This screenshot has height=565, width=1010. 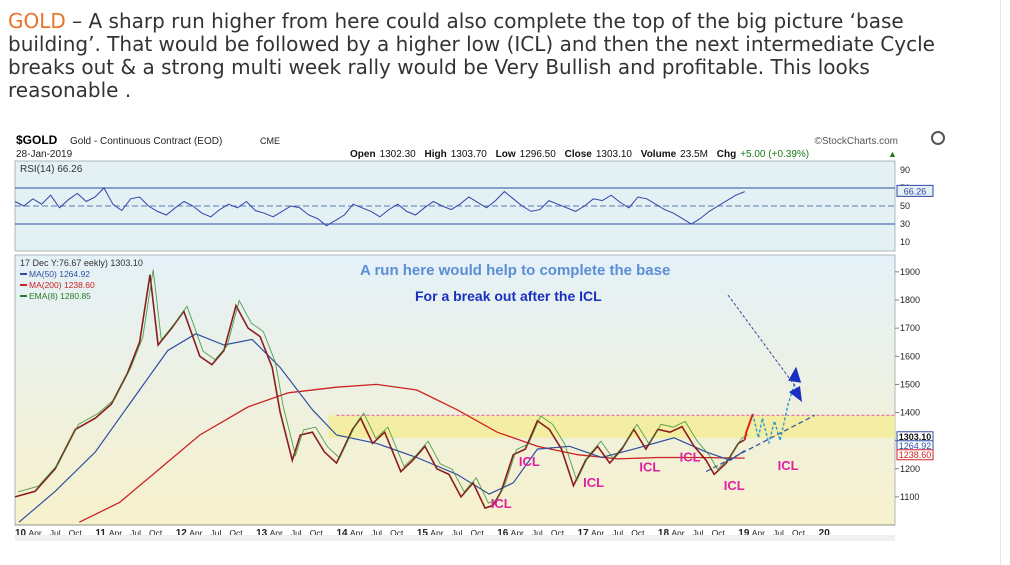 I want to click on legend-item: MA(200) 1238.60, so click(x=62, y=285).